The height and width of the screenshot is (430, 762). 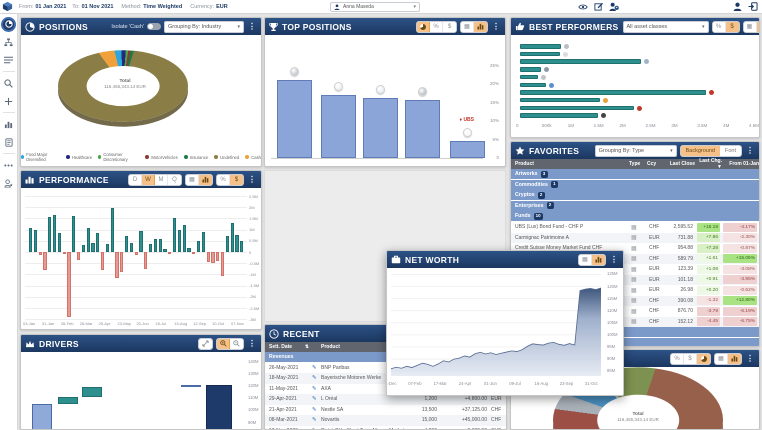 I want to click on allocation-menu-kebab-icon: ⋮, so click(x=750, y=358).